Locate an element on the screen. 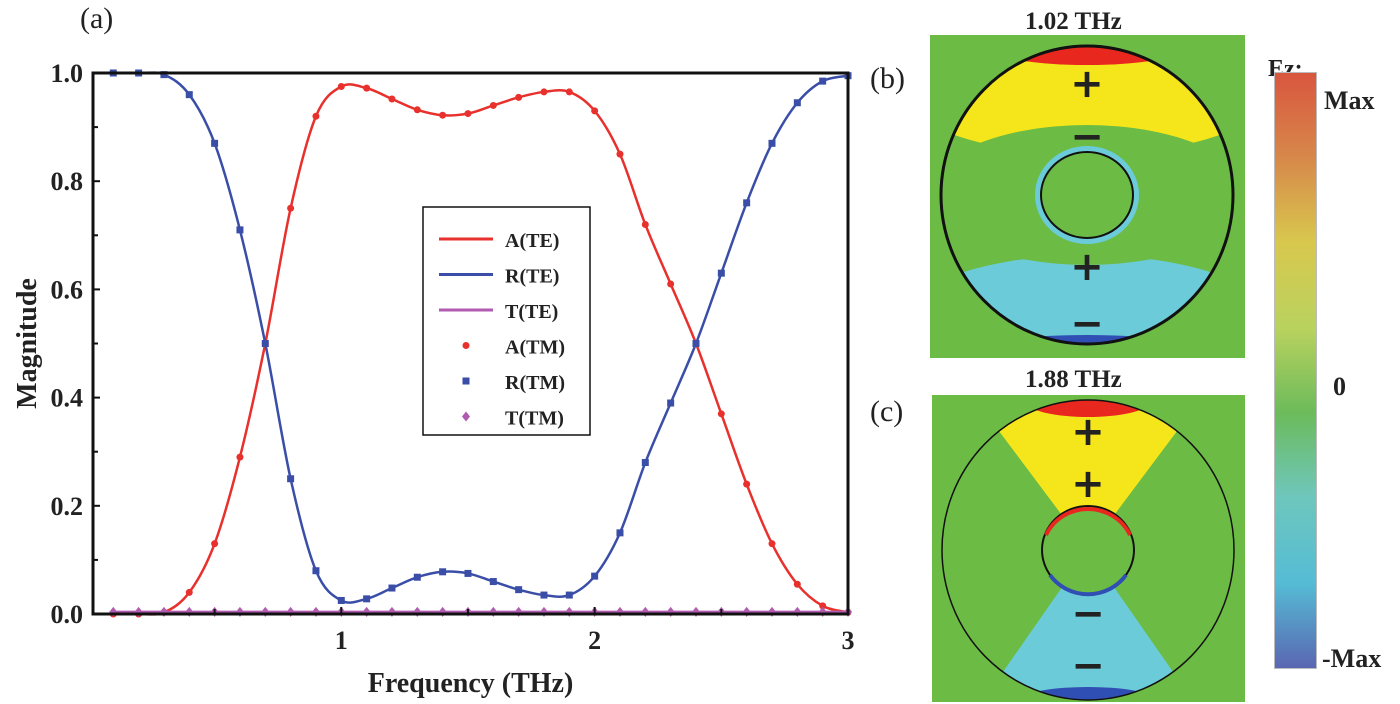 This screenshot has height=704, width=1400. x-tick-label: 1 is located at coordinates (341, 640).